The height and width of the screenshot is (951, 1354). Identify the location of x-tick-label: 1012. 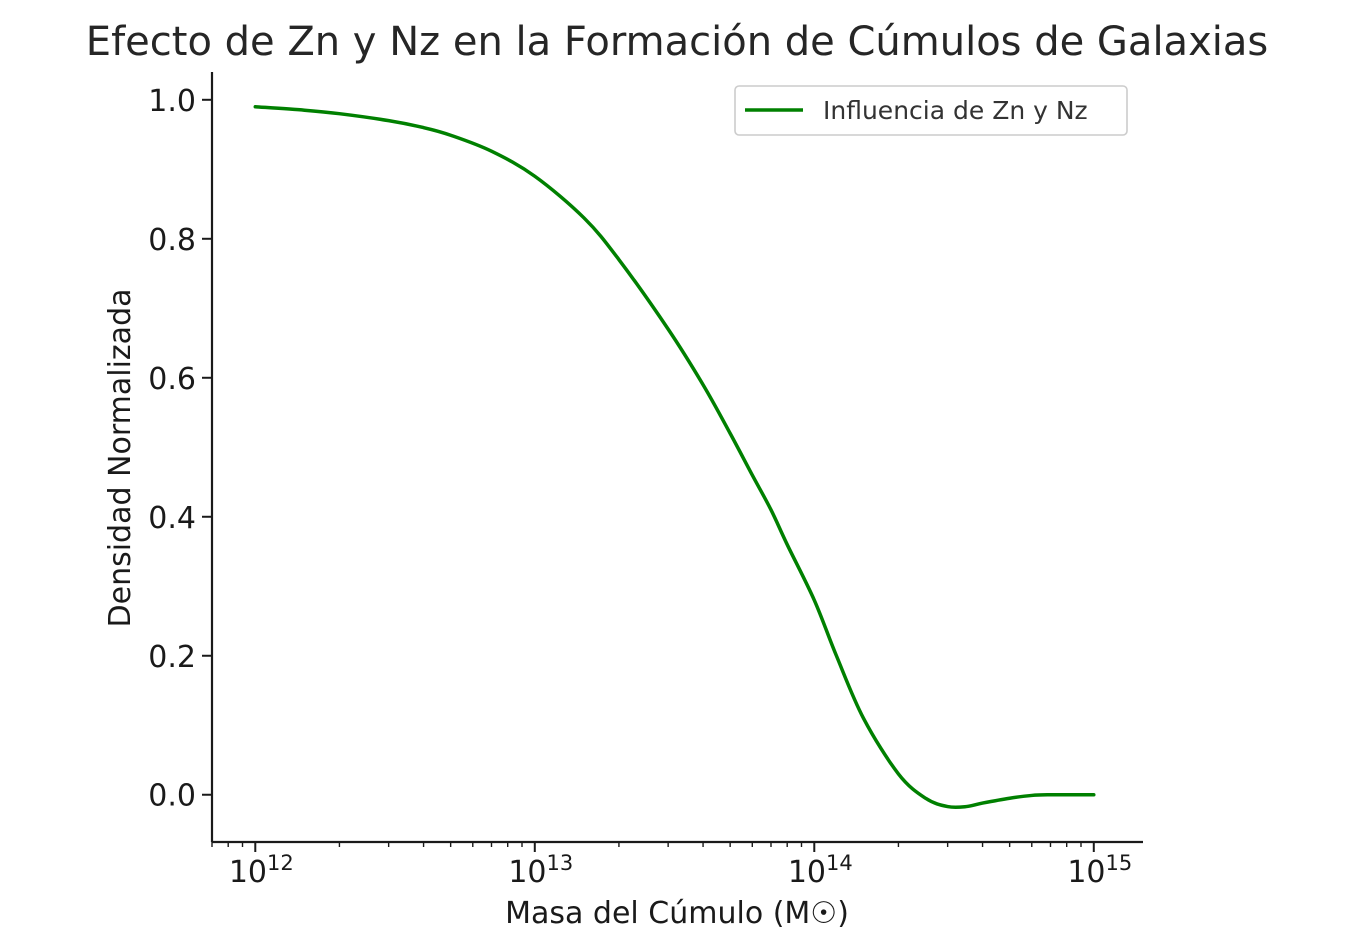
(261, 870).